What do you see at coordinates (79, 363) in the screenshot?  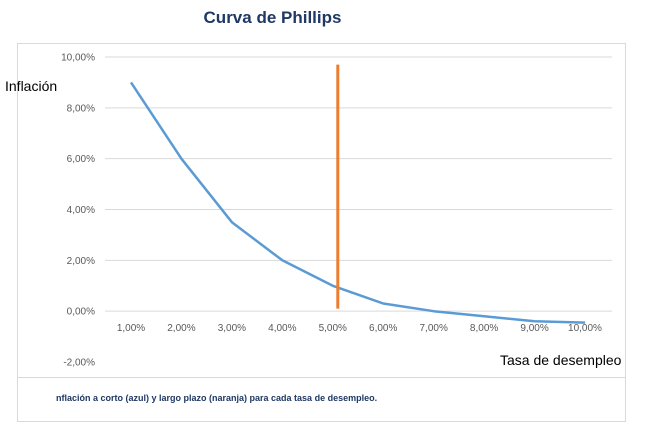 I see `y-tick-label: -2,00%` at bounding box center [79, 363].